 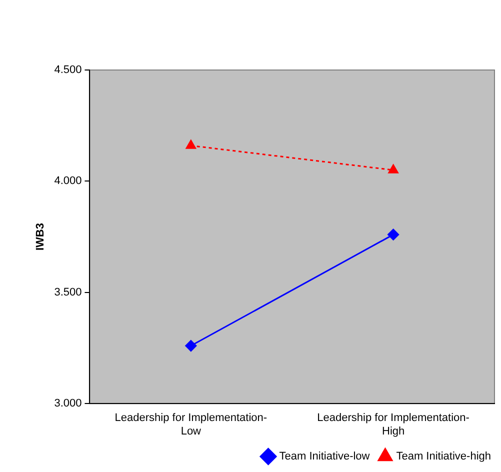 I want to click on x-tick-label: Leadership for Implementation-Low, so click(x=191, y=425).